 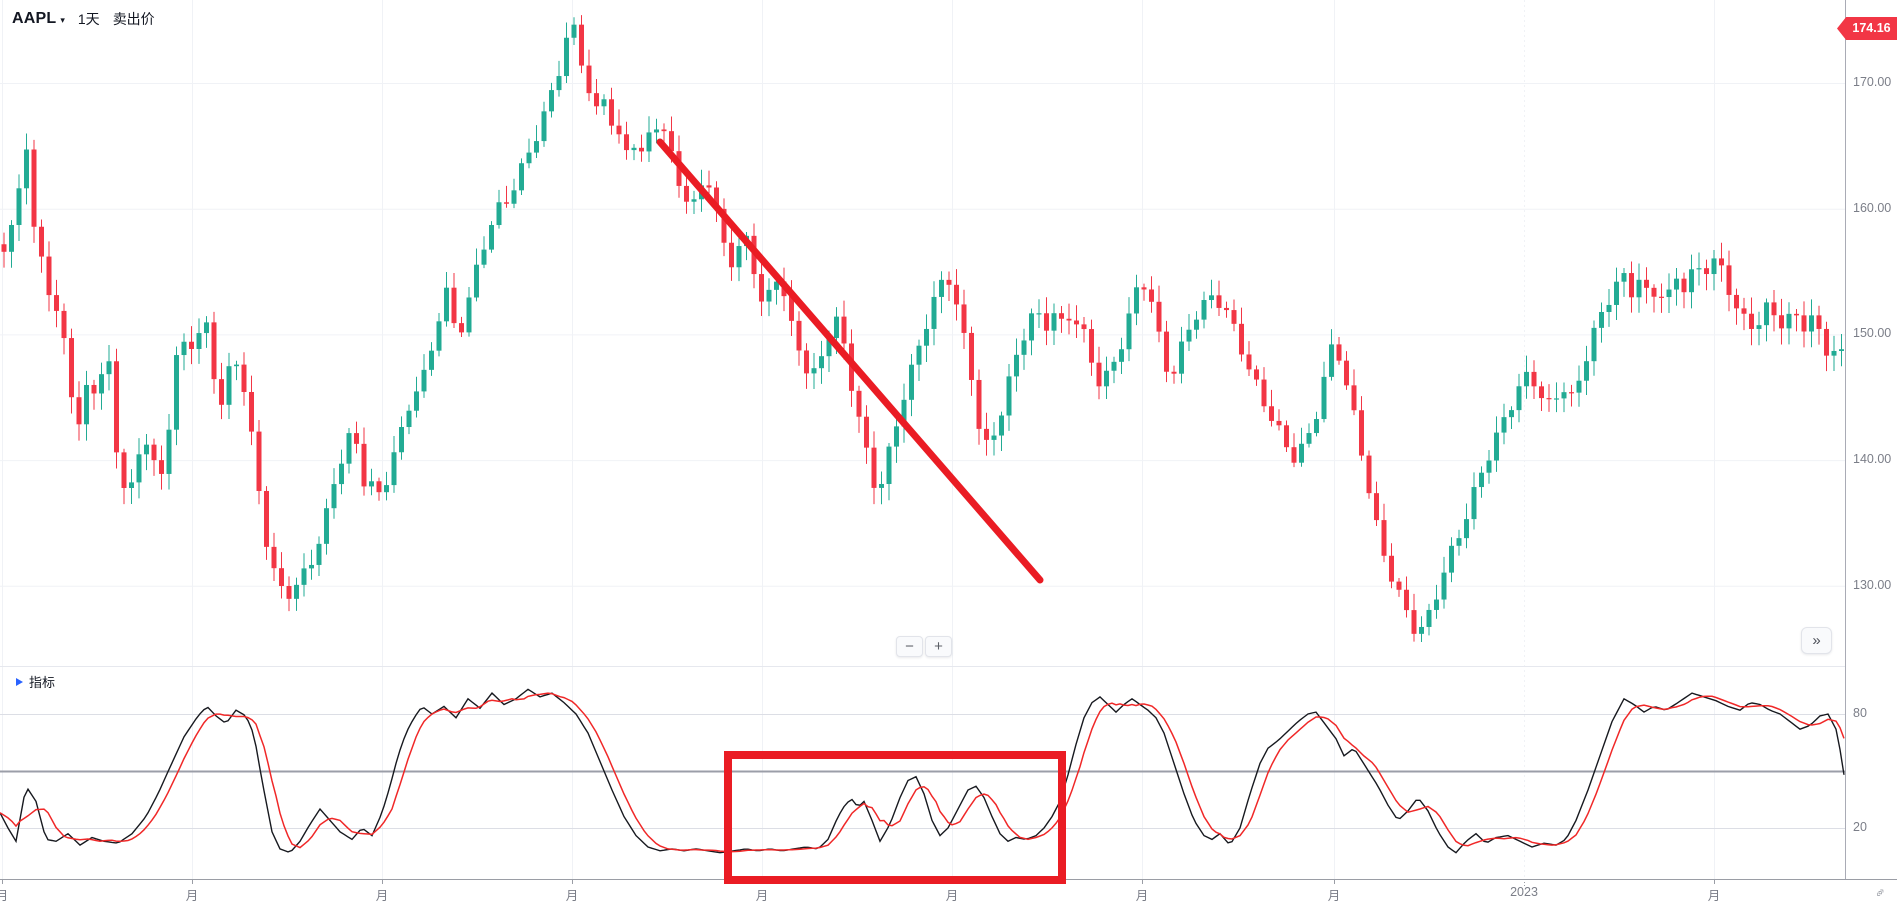 What do you see at coordinates (133, 19) in the screenshot?
I see `price-mode-label: 卖出价` at bounding box center [133, 19].